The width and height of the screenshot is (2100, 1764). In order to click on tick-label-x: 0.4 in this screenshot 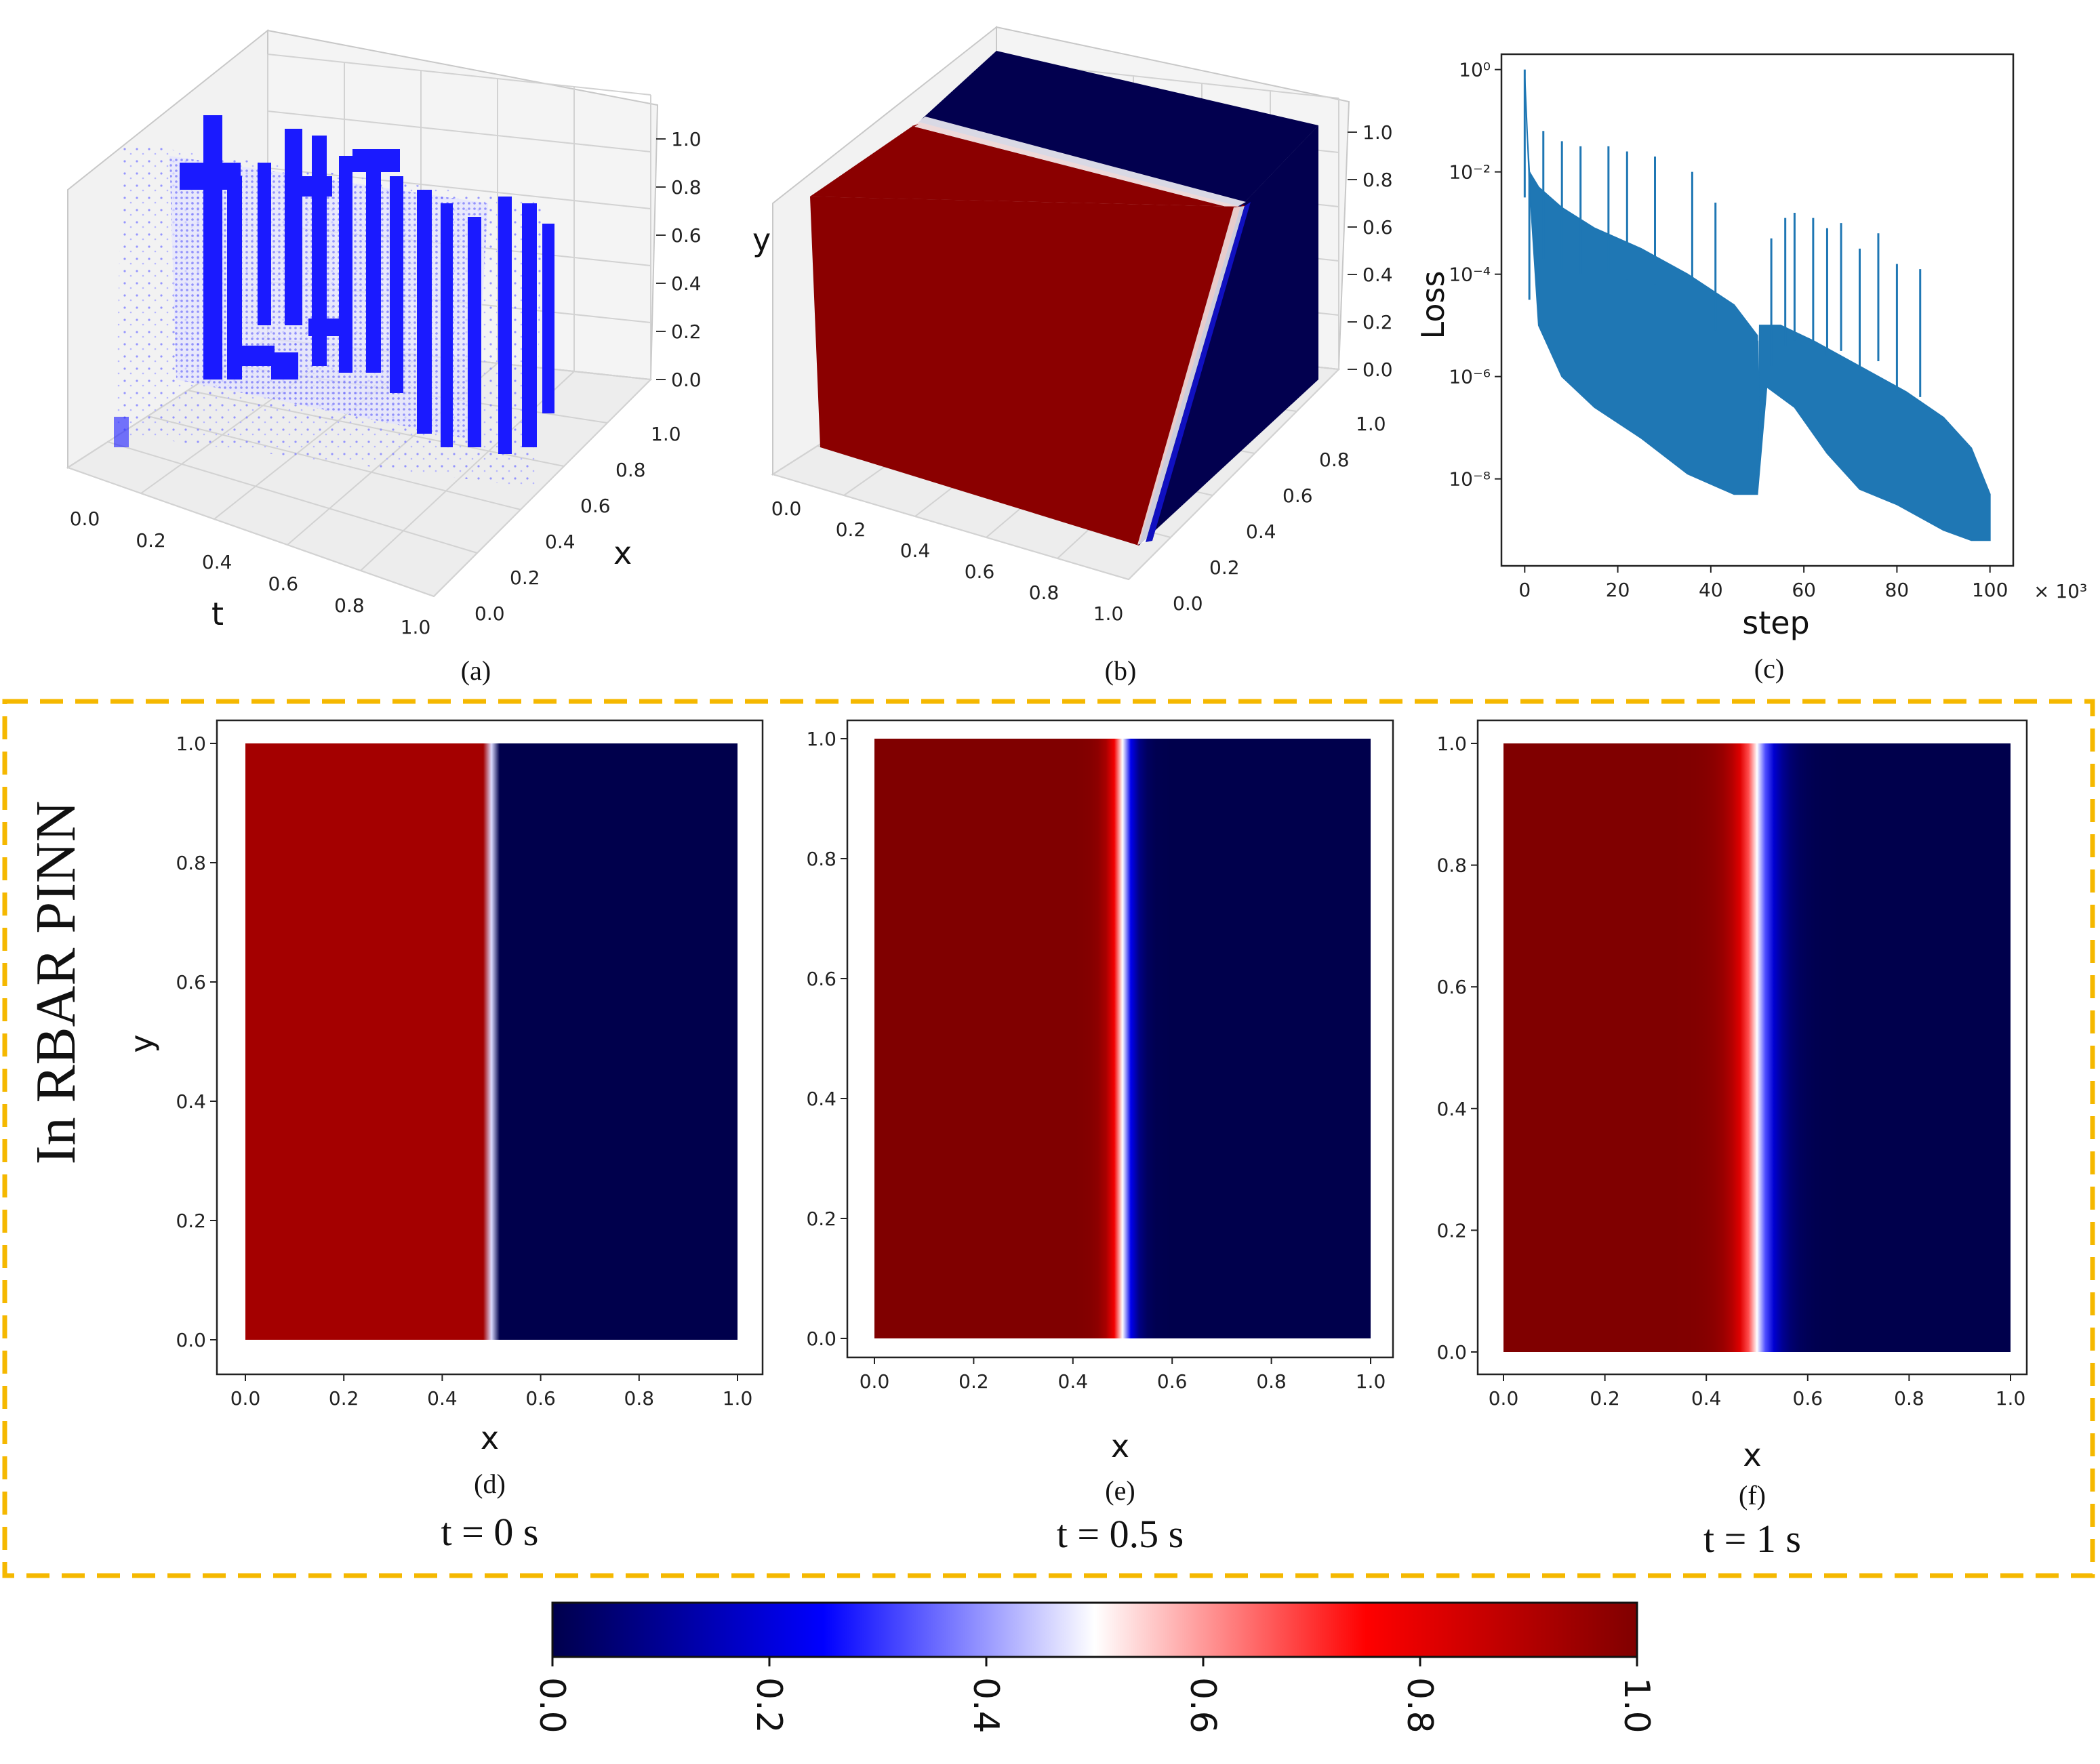, I will do `click(1261, 531)`.